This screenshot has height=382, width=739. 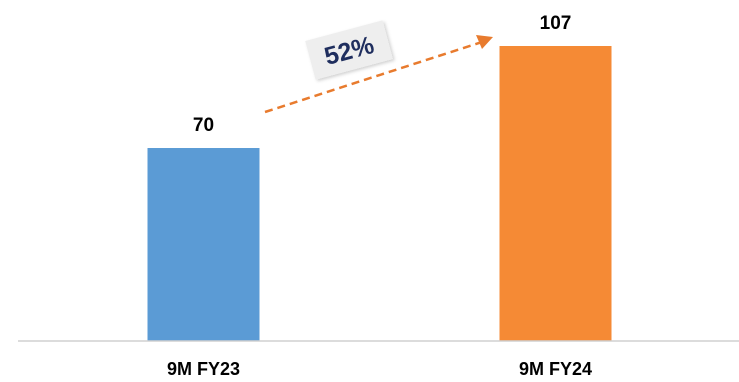 What do you see at coordinates (203, 369) in the screenshot?
I see `category-label-0: 9M FY23` at bounding box center [203, 369].